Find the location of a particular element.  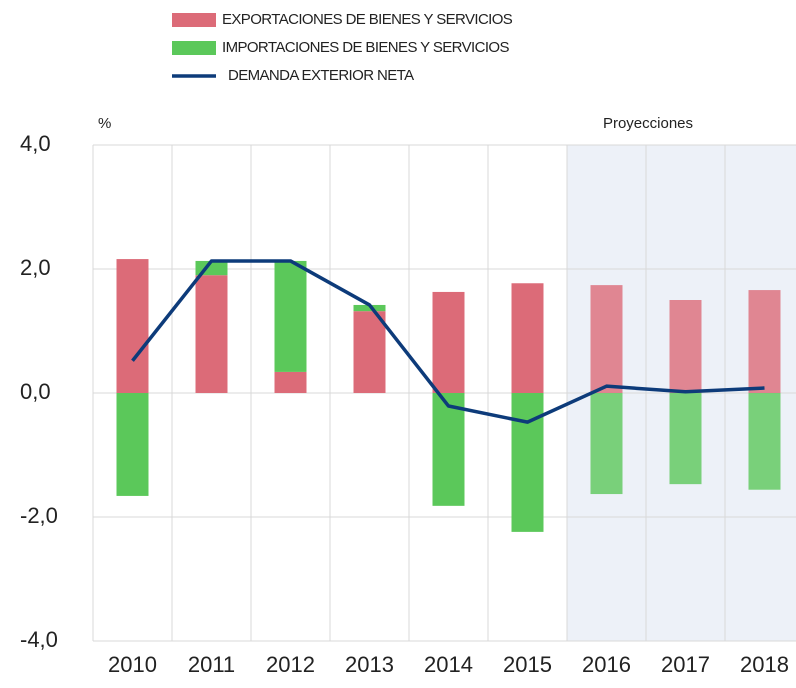

x-tick-label: 2014 is located at coordinates (448, 664).